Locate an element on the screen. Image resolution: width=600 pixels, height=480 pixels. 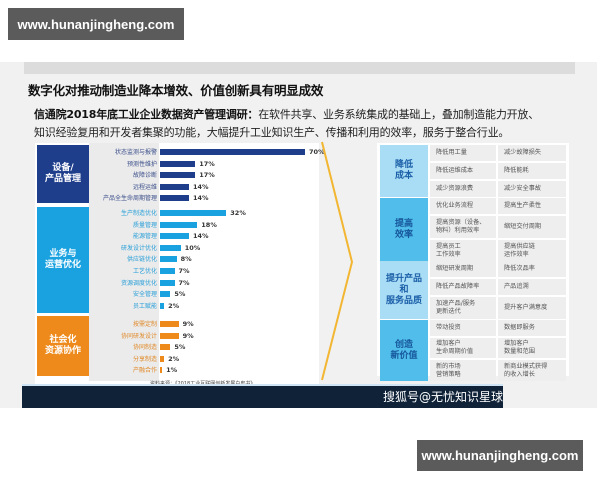
benefit-section: 降低 成本 降低用工量 减少故障损失 降低运维成本 降低能耗 减少资源浪费 减少安全事故 is located at coordinates (473, 171).